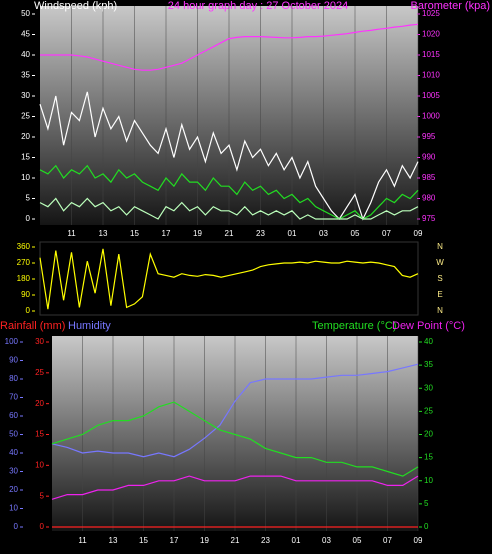  I want to click on y2-tick-label: 0, so click(426, 526).